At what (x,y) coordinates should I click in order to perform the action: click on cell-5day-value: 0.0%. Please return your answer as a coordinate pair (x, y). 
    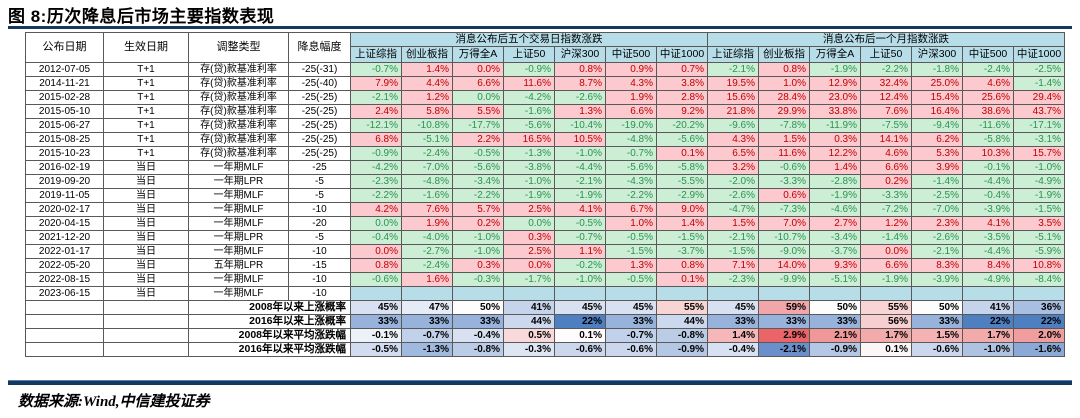
    Looking at the image, I should click on (478, 69).